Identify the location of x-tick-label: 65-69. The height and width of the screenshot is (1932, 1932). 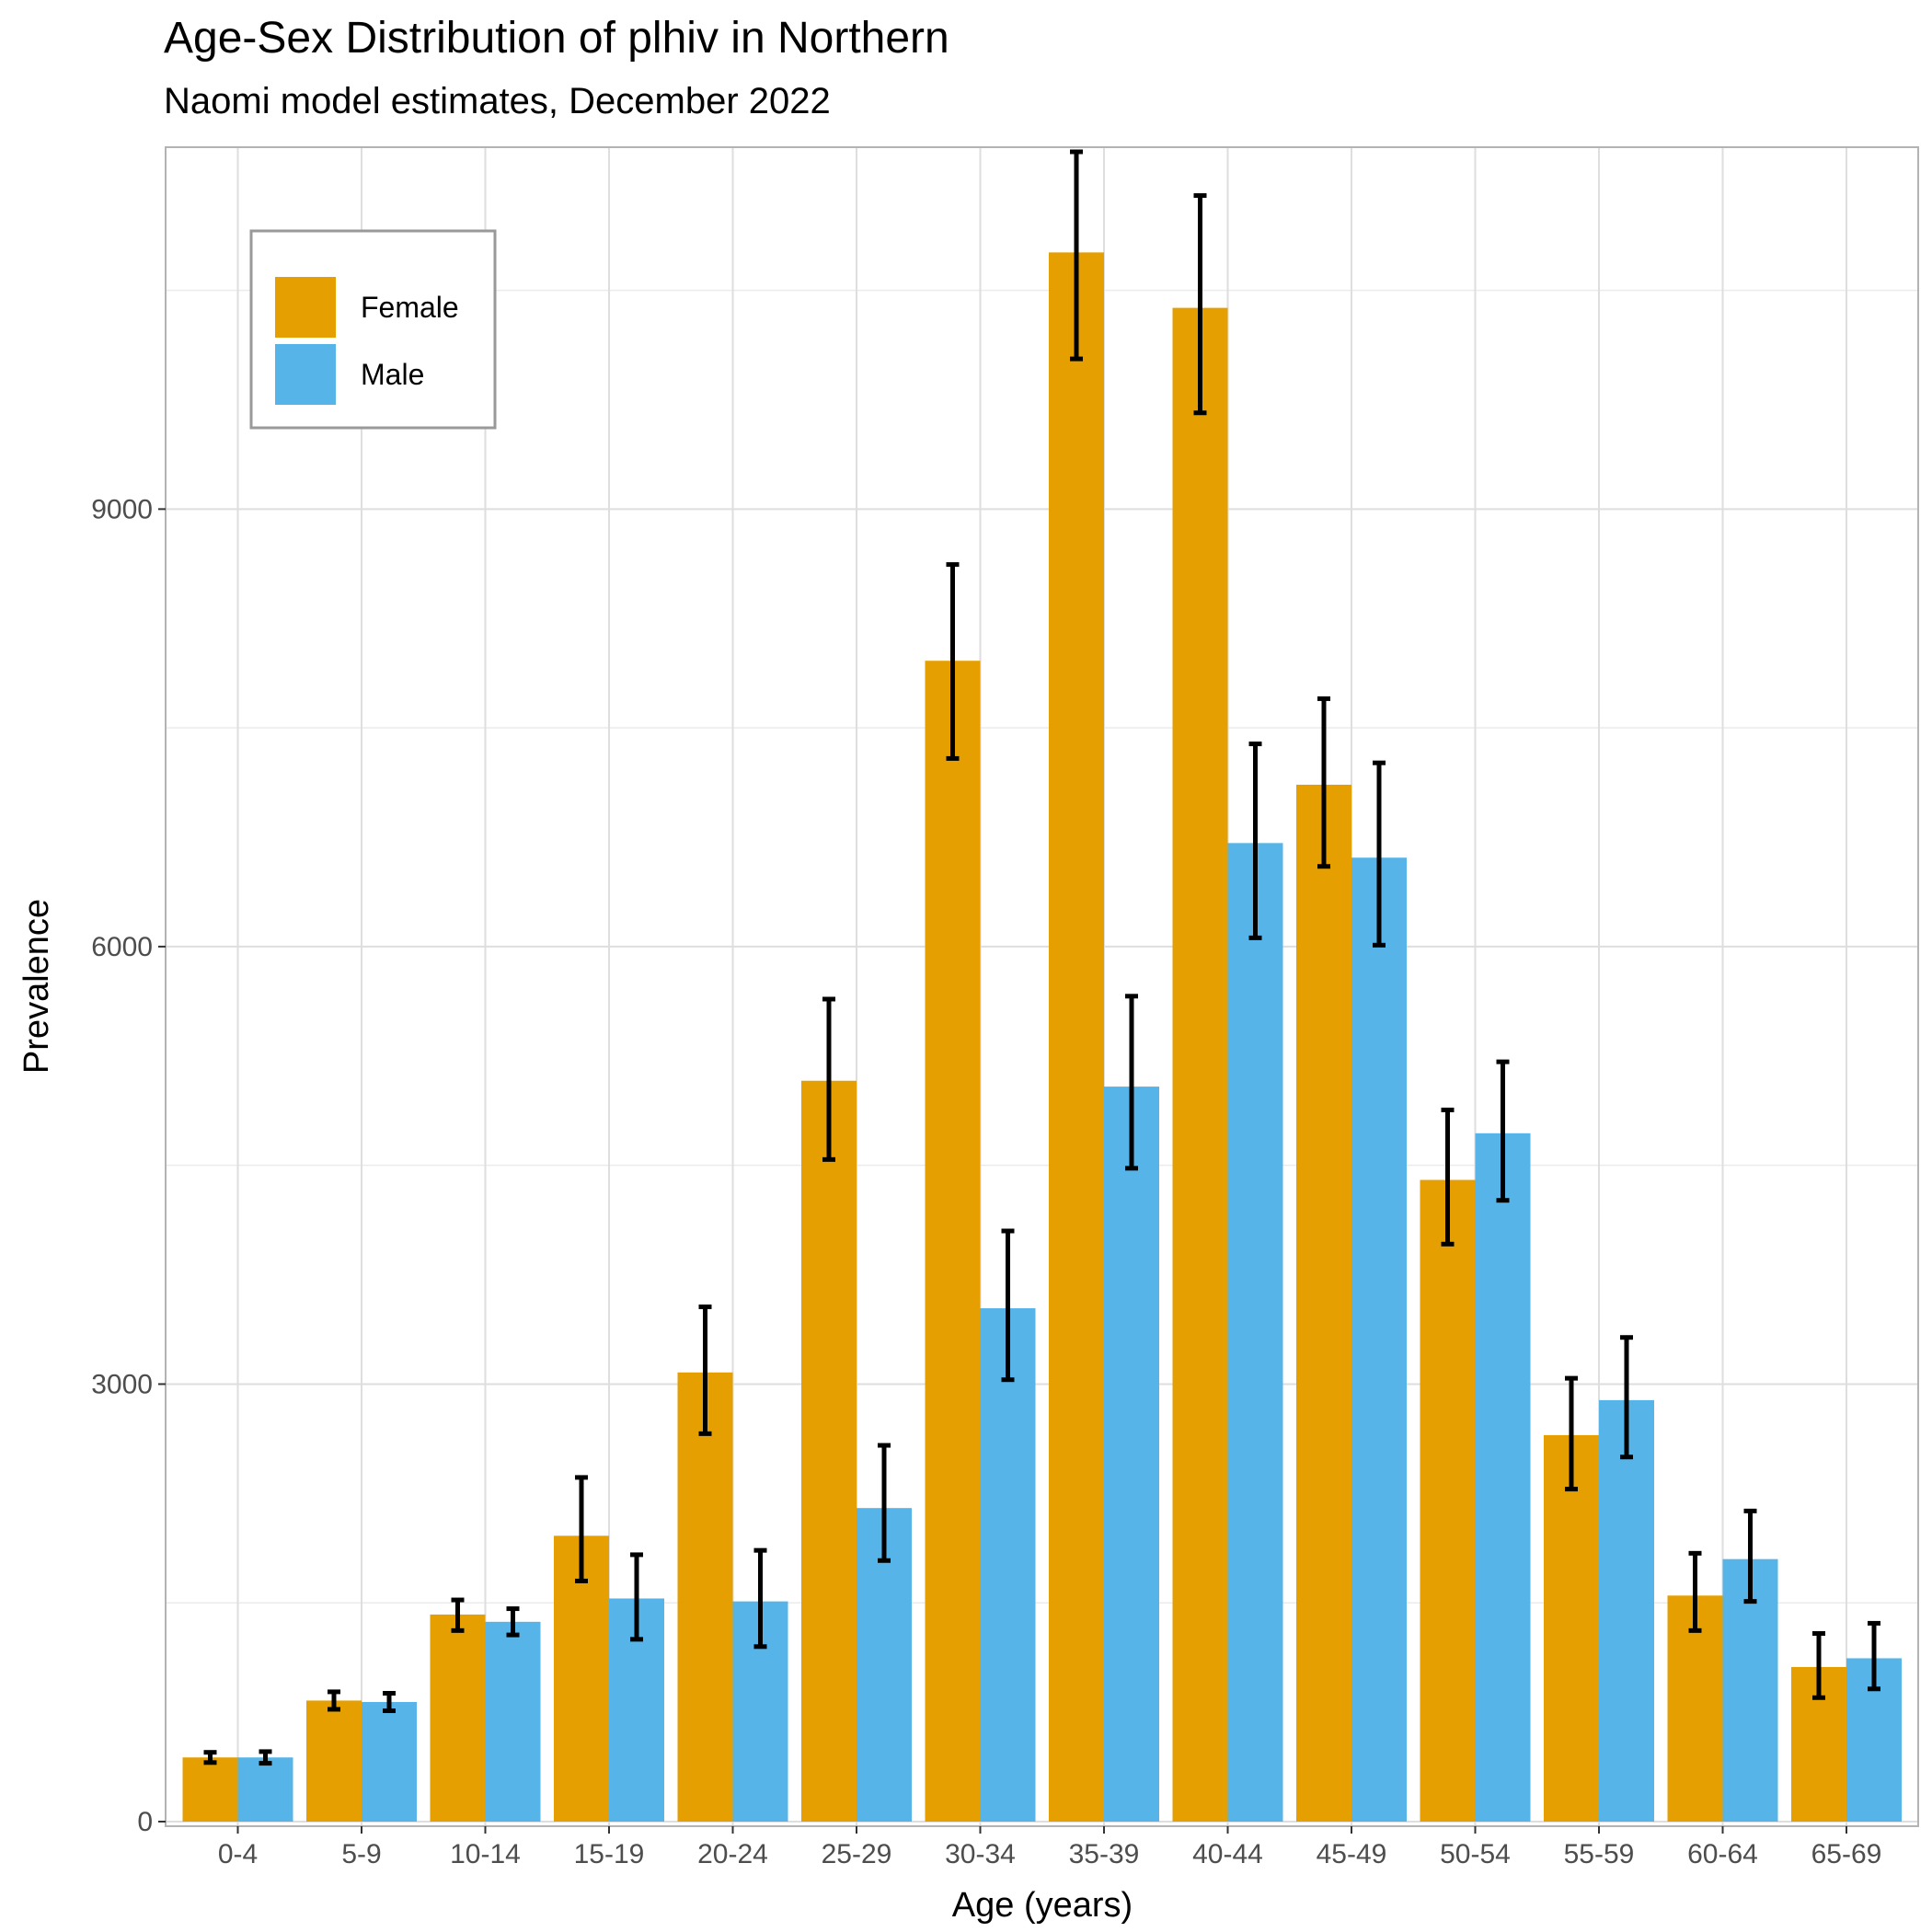
(1846, 1854).